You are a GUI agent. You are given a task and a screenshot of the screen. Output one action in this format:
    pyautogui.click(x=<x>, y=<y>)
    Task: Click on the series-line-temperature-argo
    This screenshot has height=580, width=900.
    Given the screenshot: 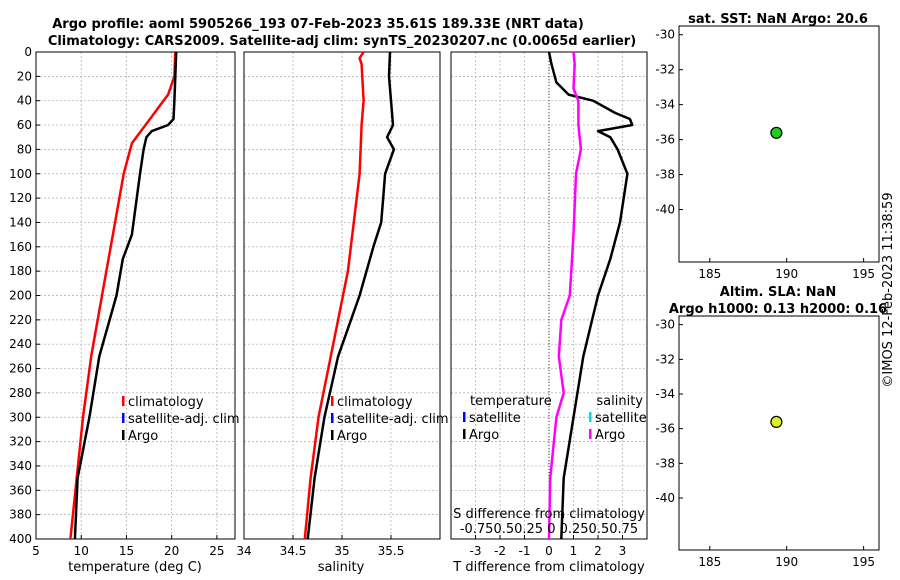 What is the action you would take?
    pyautogui.click(x=590, y=295)
    